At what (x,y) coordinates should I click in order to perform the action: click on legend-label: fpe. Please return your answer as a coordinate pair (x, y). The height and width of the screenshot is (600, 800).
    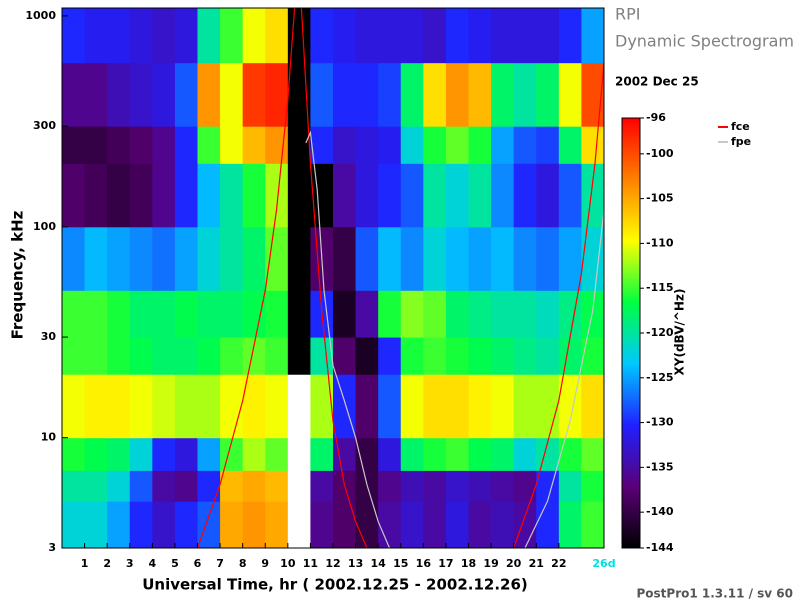
    Looking at the image, I should click on (741, 141).